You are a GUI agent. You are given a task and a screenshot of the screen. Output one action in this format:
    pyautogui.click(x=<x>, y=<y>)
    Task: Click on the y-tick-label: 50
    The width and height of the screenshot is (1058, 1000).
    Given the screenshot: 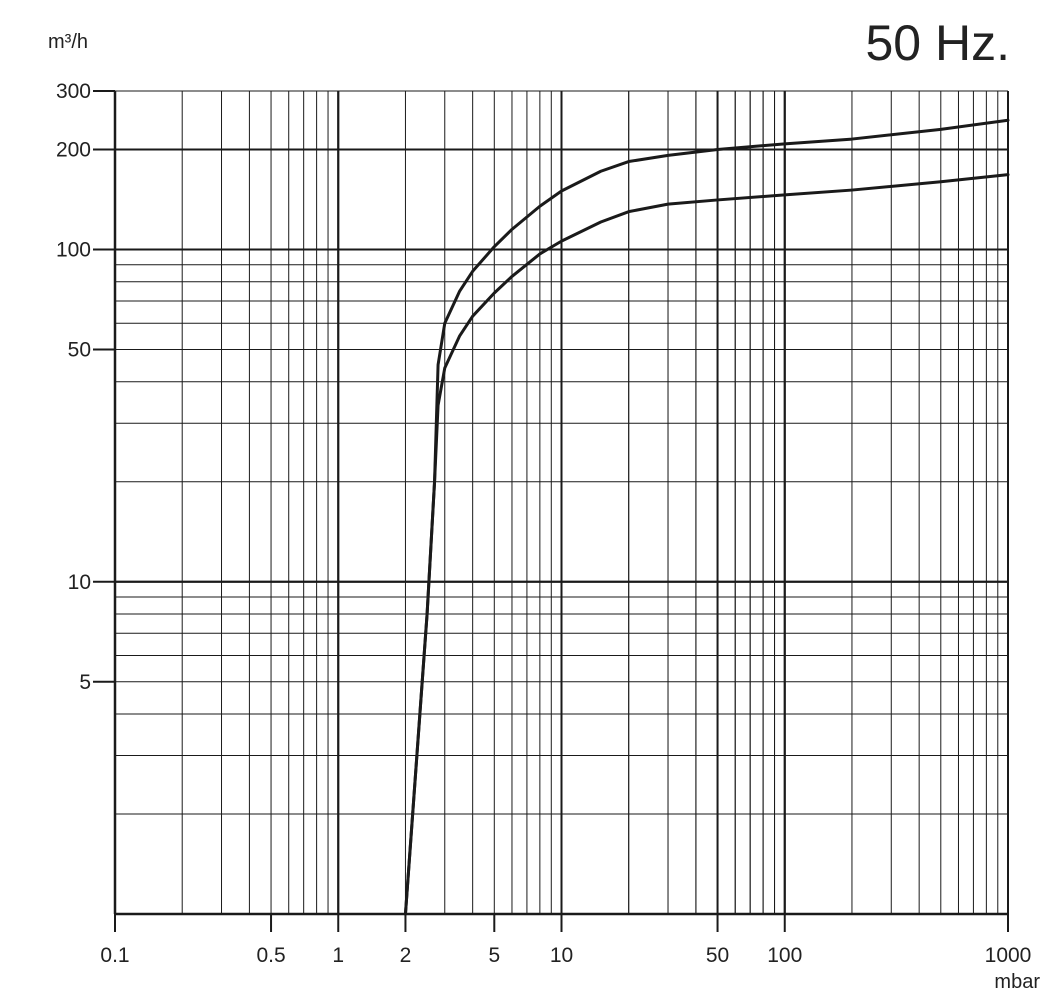 What is the action you would take?
    pyautogui.click(x=79, y=350)
    